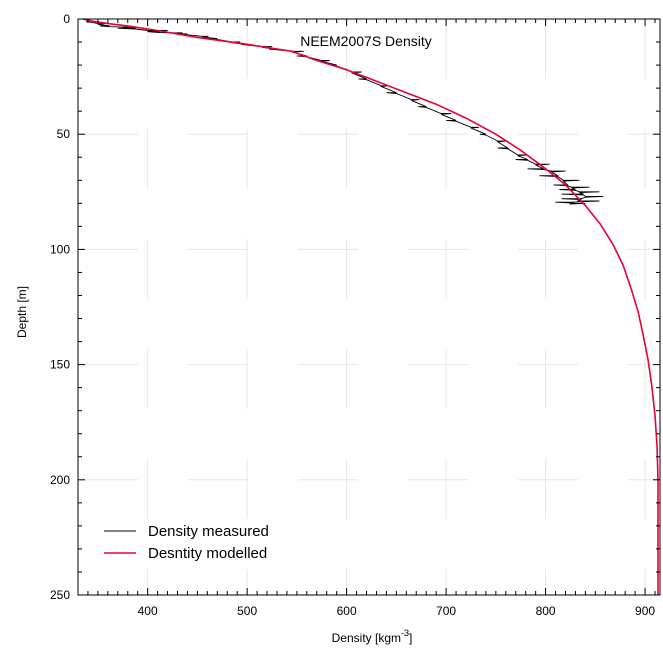 Image resolution: width=663 pixels, height=650 pixels. I want to click on y-tick-label: 250, so click(60, 595).